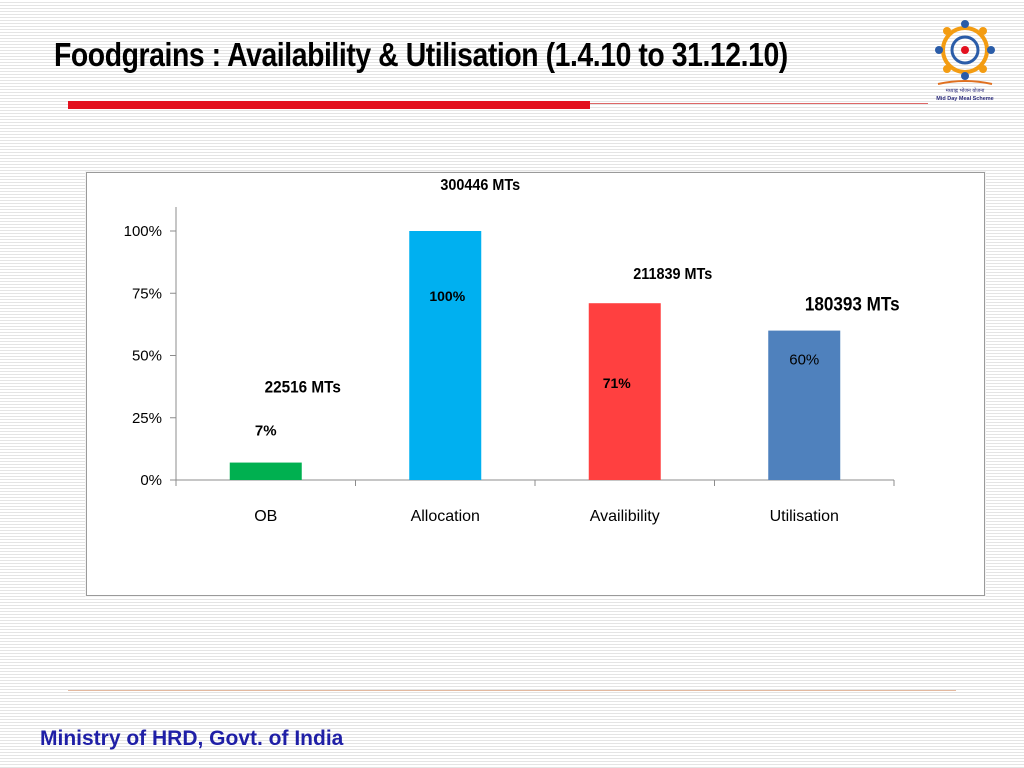 The width and height of the screenshot is (1024, 768). Describe the element at coordinates (964, 99) in the screenshot. I see `logo-english-text: Mid Day Meal Scheme` at that location.